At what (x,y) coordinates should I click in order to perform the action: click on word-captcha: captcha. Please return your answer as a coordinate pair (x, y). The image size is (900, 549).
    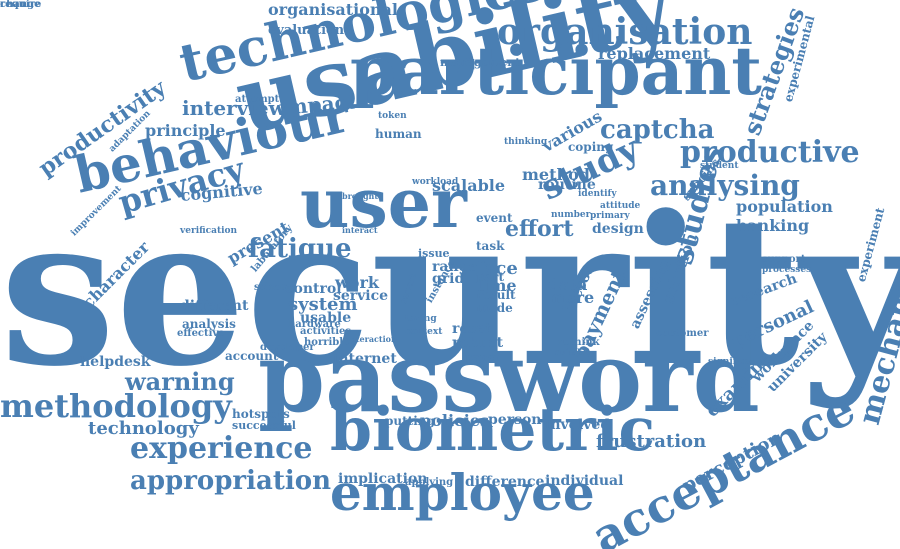
    Looking at the image, I should click on (657, 130).